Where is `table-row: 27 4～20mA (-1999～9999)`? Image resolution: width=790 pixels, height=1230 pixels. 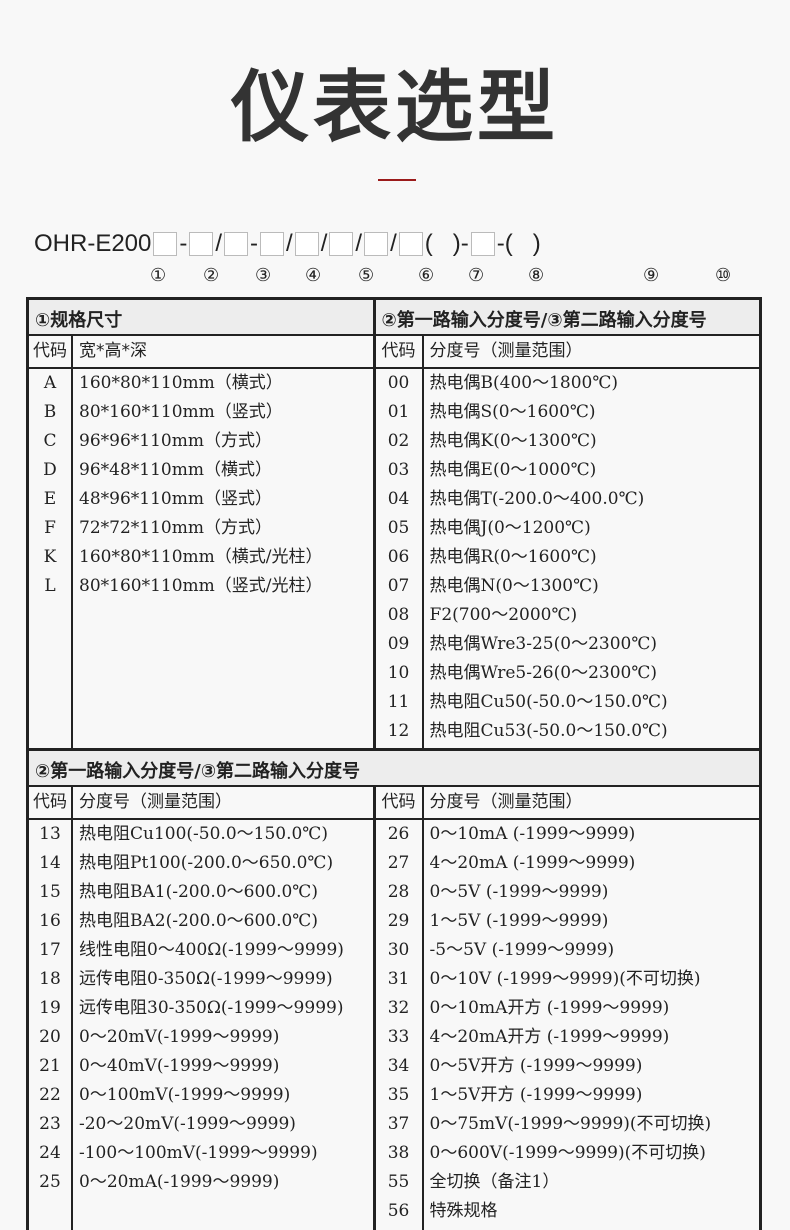 table-row: 27 4～20mA (-1999～9999) is located at coordinates (567, 863).